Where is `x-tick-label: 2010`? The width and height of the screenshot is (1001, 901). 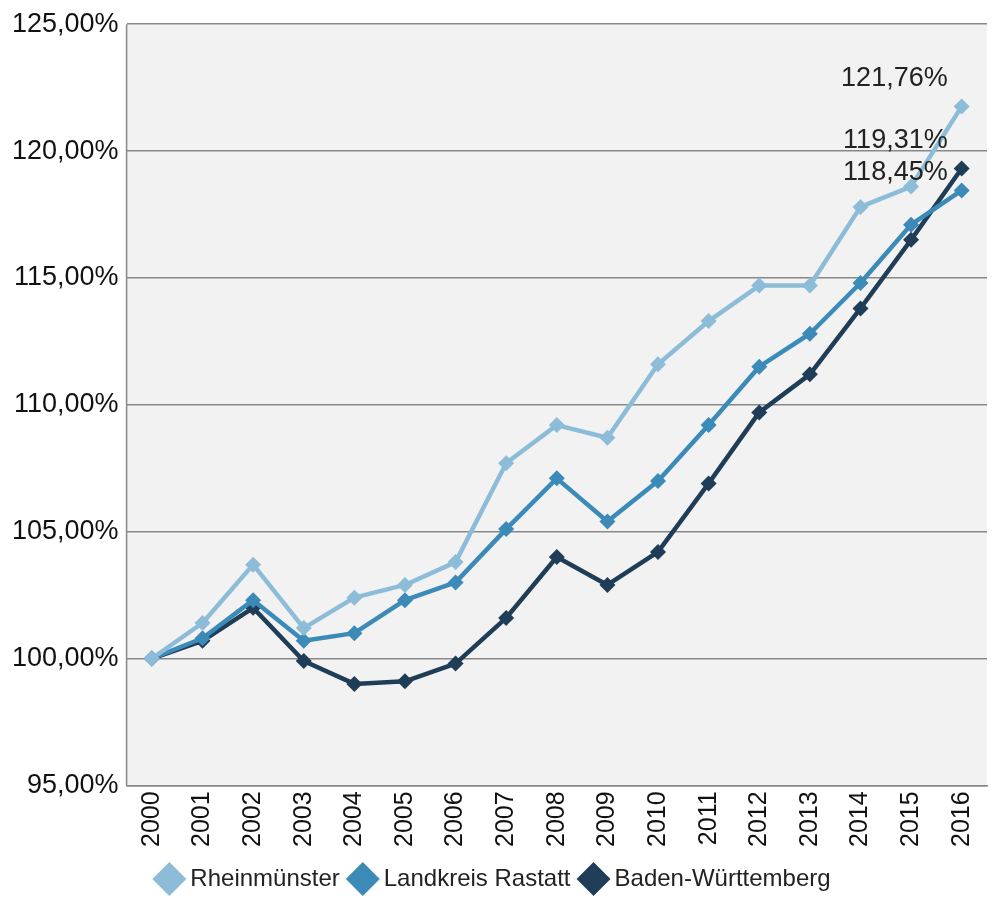 x-tick-label: 2010 is located at coordinates (655, 819).